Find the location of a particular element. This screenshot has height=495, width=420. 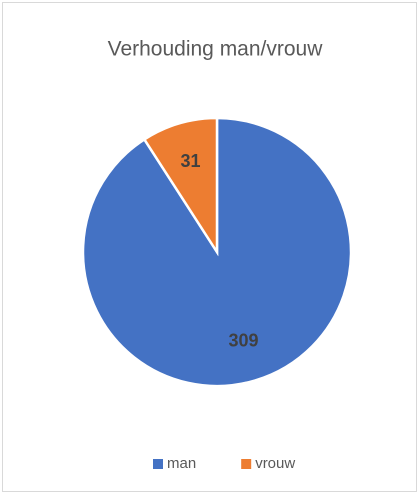

legend-label: vrouw is located at coordinates (275, 463).